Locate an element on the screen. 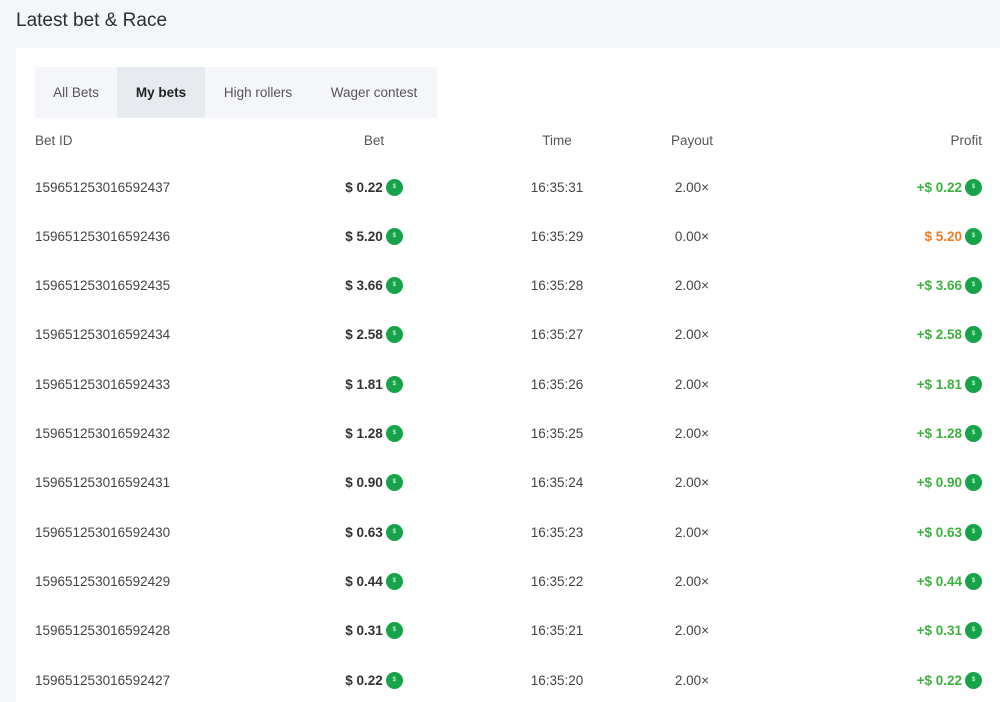 The width and height of the screenshot is (1000, 702). bet-id: 159651253016592430 is located at coordinates (103, 532).